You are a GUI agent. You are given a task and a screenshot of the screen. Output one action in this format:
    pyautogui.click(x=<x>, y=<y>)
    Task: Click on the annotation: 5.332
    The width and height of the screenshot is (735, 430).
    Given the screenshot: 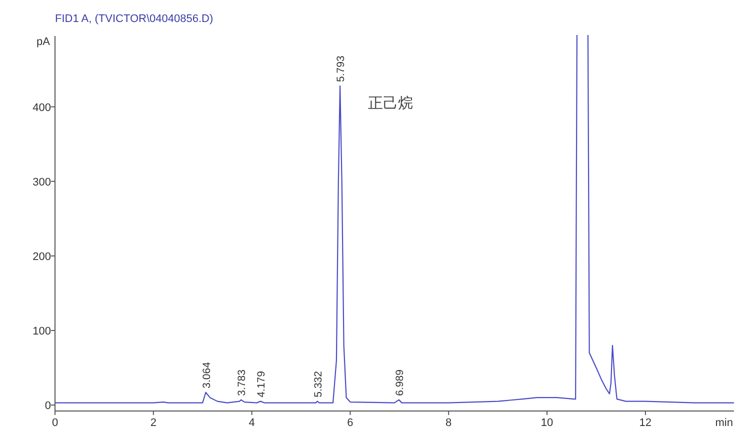 What is the action you would take?
    pyautogui.click(x=318, y=384)
    